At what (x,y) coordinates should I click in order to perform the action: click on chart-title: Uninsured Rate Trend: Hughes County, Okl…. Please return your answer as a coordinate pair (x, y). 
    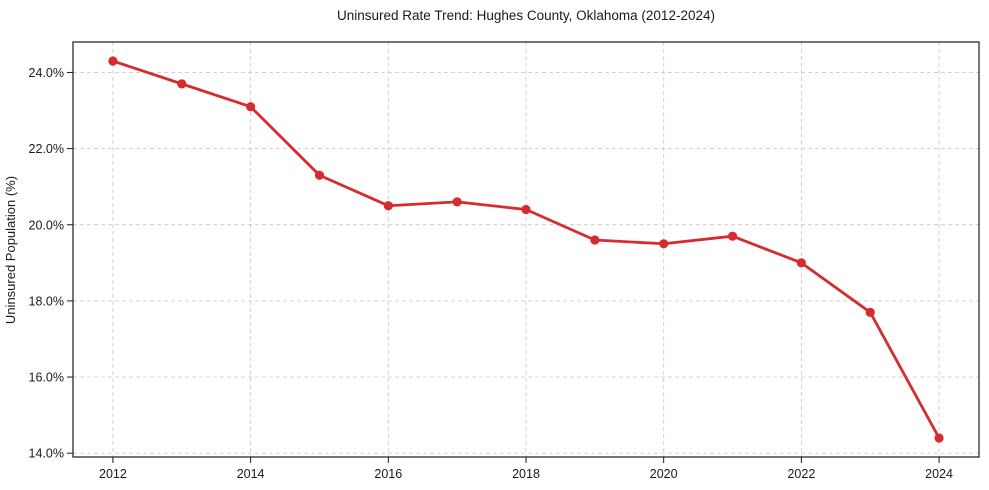
    Looking at the image, I should click on (526, 15).